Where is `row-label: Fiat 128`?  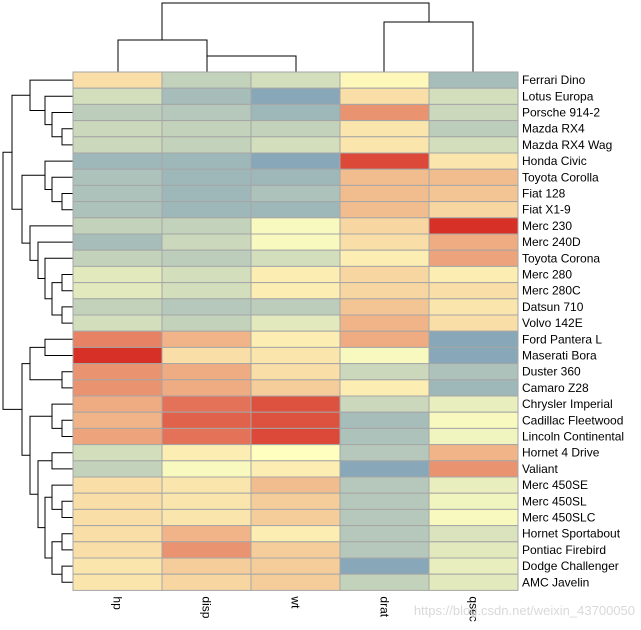
row-label: Fiat 128 is located at coordinates (544, 194).